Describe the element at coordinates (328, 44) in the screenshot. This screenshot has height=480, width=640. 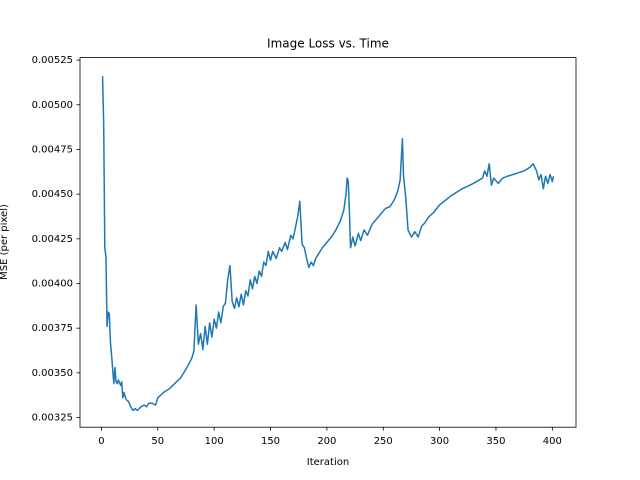
I see `chart-title: Image Loss vs. Time` at that location.